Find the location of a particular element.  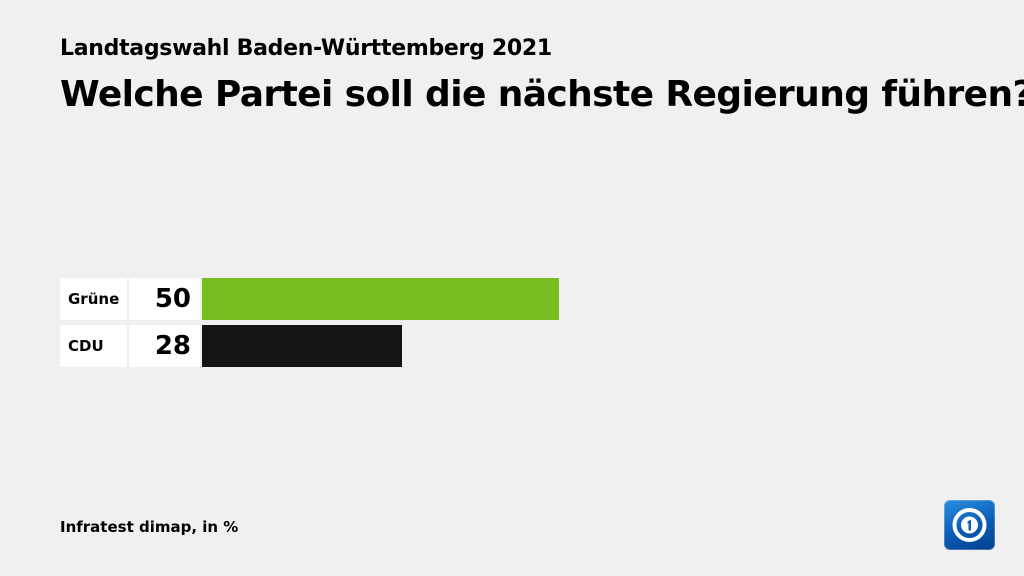

ard-one-logo-icon is located at coordinates (969, 525).